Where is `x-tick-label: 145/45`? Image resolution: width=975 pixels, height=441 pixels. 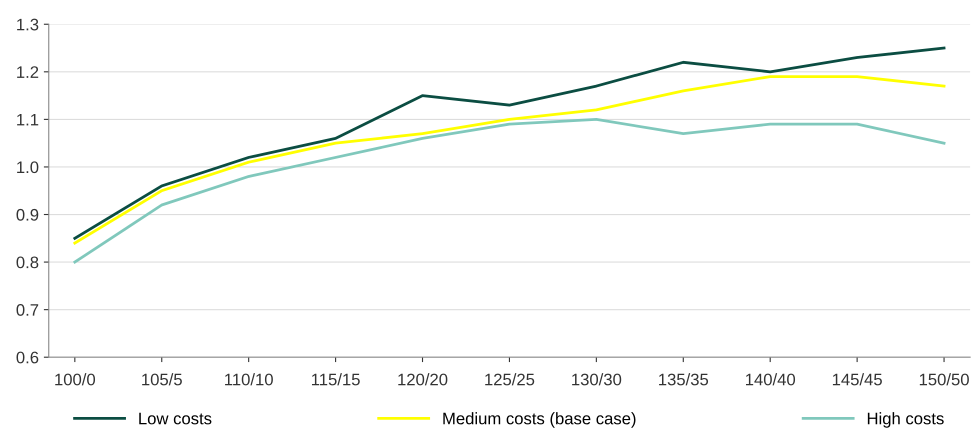 x-tick-label: 145/45 is located at coordinates (857, 379).